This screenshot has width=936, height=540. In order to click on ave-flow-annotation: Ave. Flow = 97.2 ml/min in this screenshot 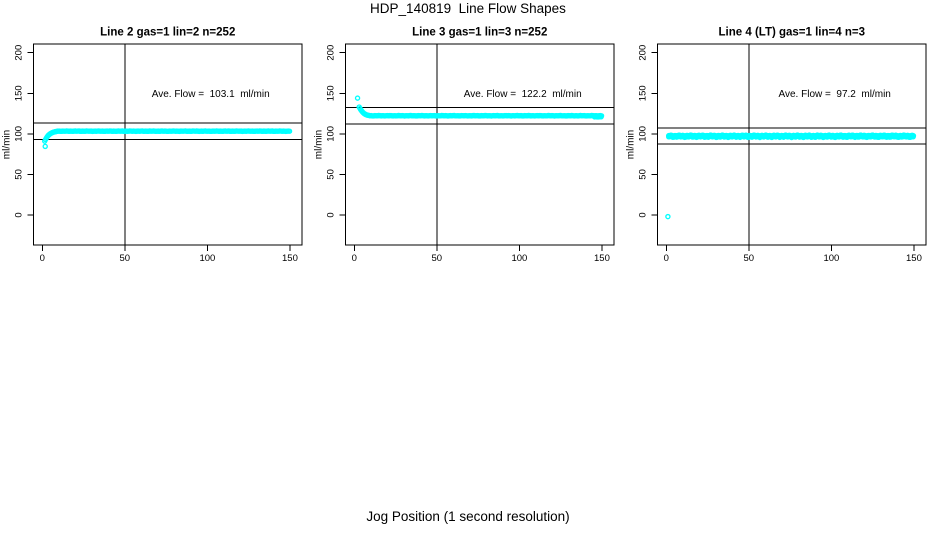, I will do `click(835, 94)`.